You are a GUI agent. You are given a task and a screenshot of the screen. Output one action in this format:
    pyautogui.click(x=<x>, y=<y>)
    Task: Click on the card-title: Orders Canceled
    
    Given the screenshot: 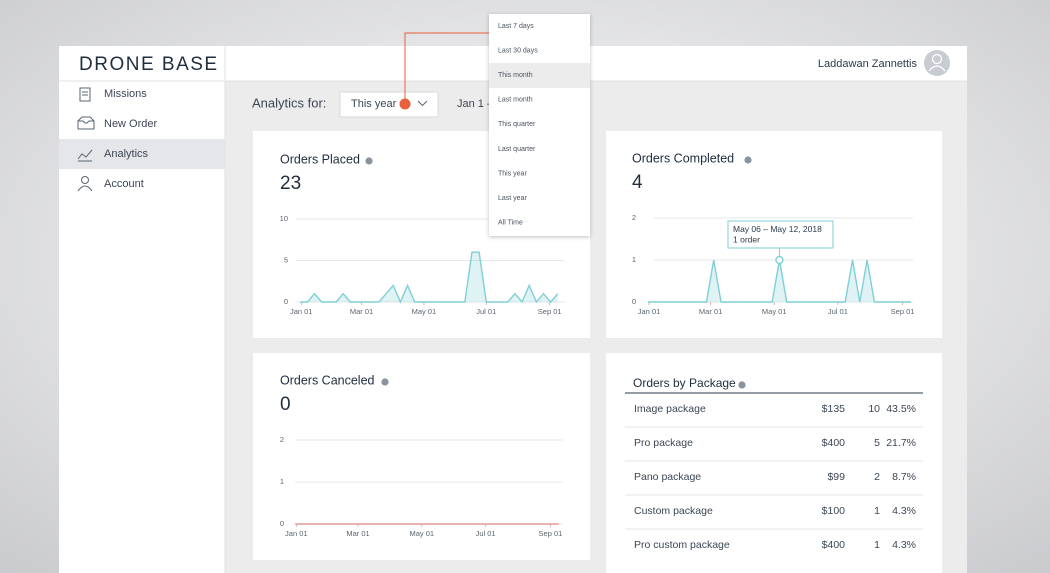 What is the action you would take?
    pyautogui.click(x=327, y=380)
    